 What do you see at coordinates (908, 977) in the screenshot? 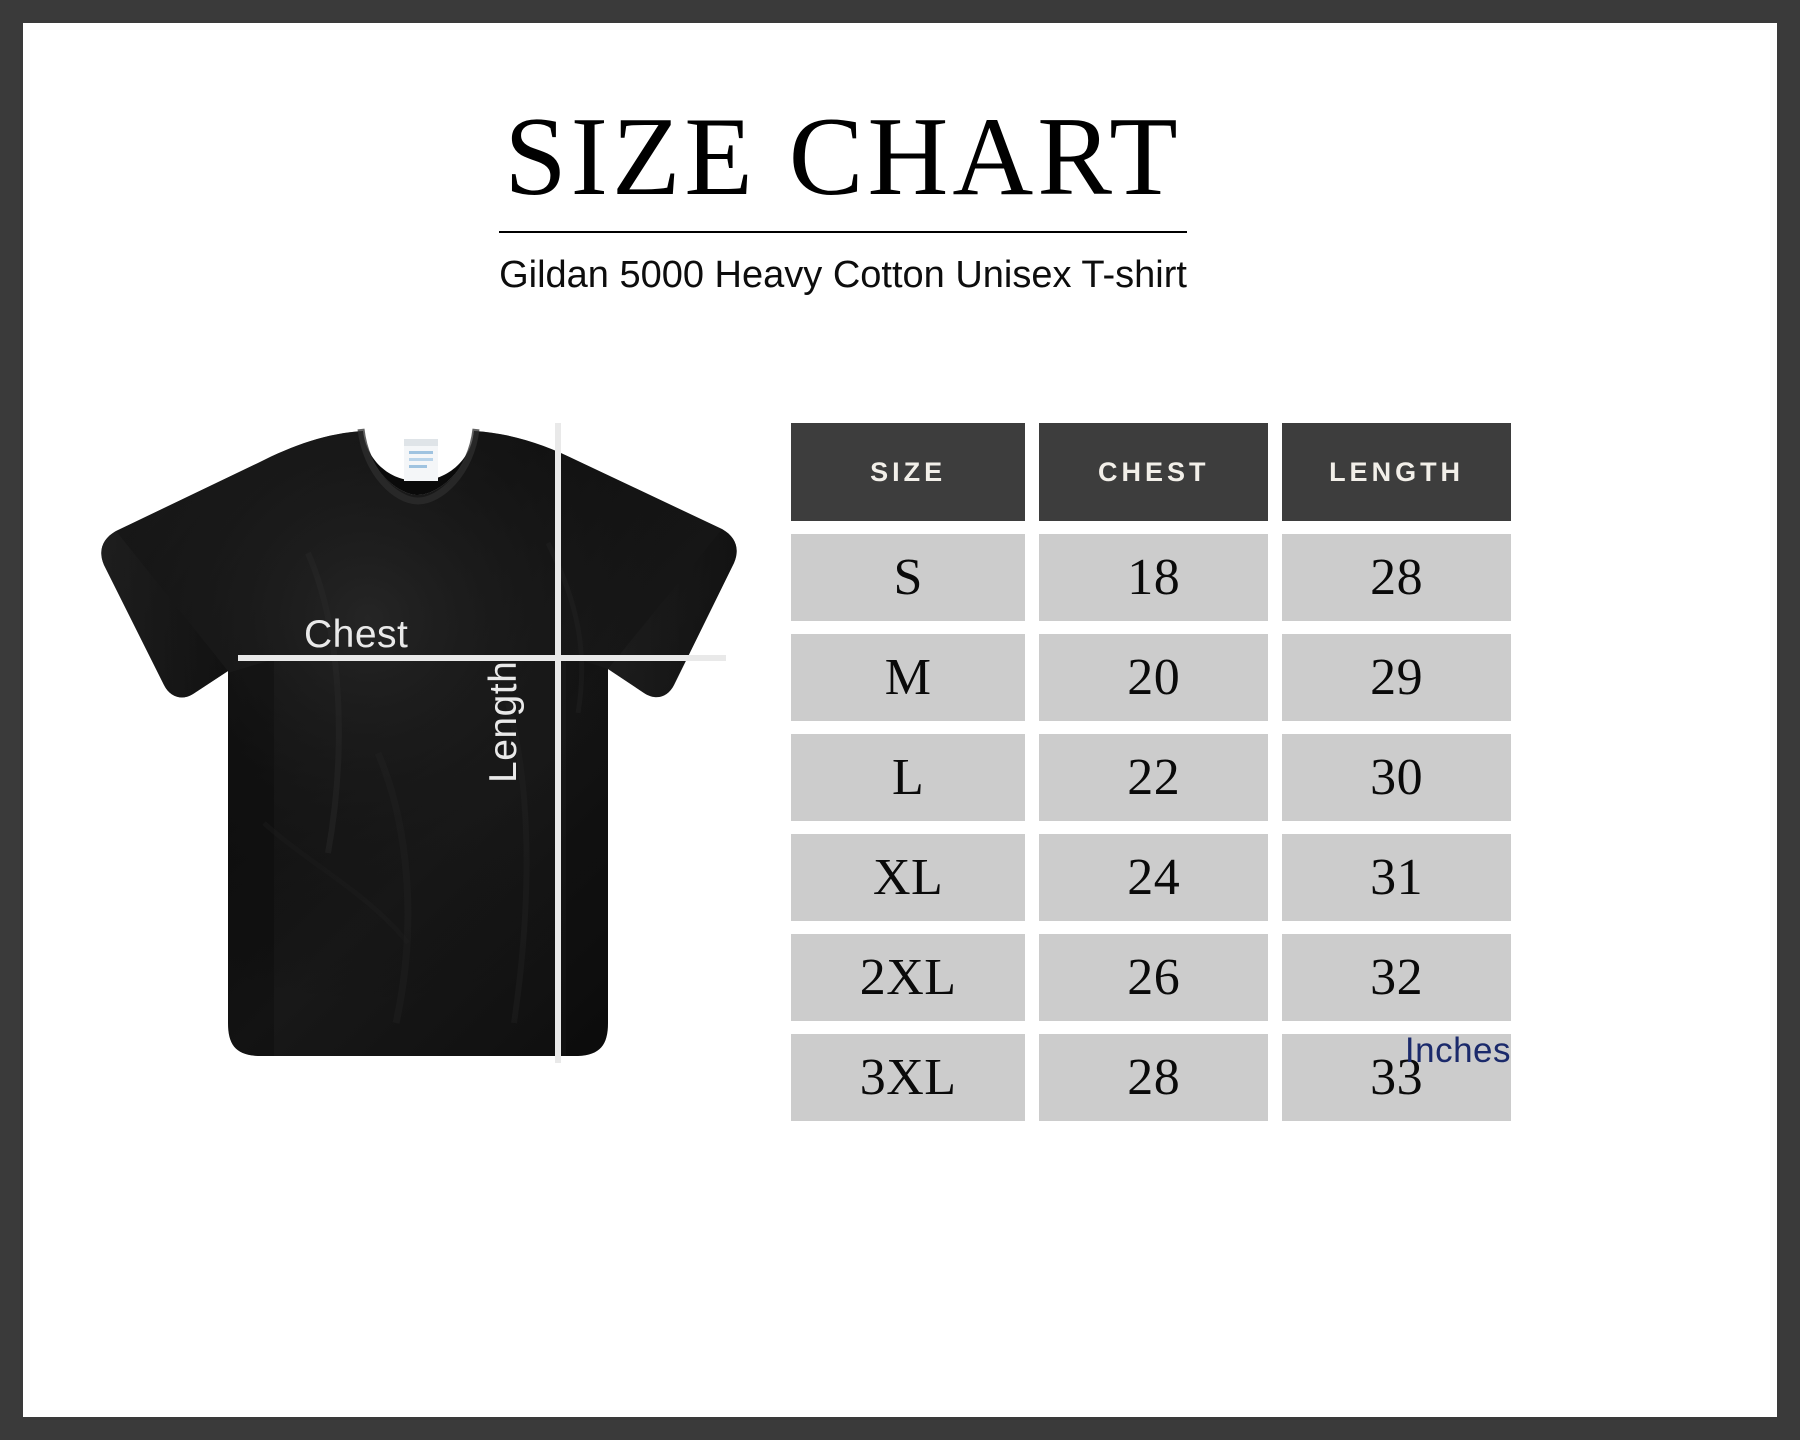
I see `cell-size: 2XL` at bounding box center [908, 977].